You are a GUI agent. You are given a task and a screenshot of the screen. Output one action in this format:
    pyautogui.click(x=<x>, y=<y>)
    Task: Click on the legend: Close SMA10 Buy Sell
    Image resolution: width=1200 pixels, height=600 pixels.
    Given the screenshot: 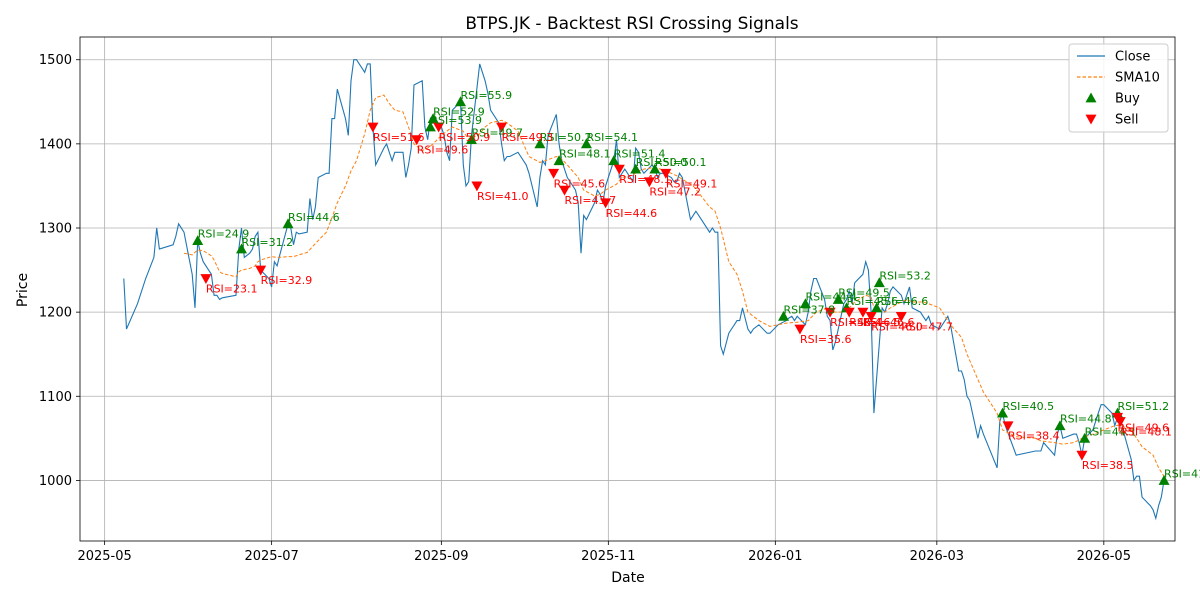 What is the action you would take?
    pyautogui.click(x=1118, y=88)
    